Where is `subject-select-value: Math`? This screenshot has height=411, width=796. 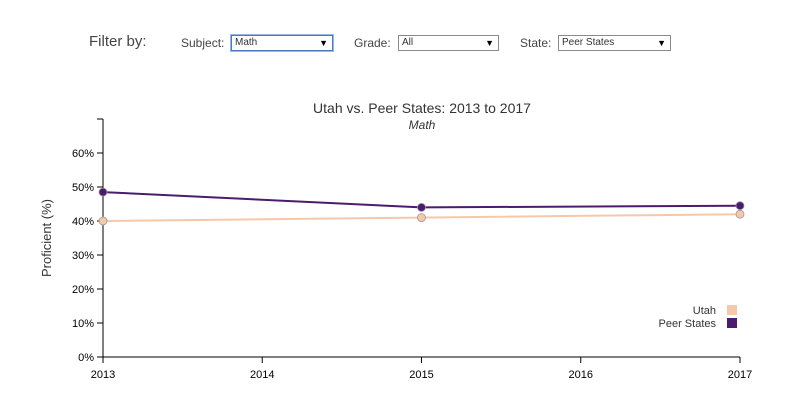 subject-select-value: Math is located at coordinates (246, 42).